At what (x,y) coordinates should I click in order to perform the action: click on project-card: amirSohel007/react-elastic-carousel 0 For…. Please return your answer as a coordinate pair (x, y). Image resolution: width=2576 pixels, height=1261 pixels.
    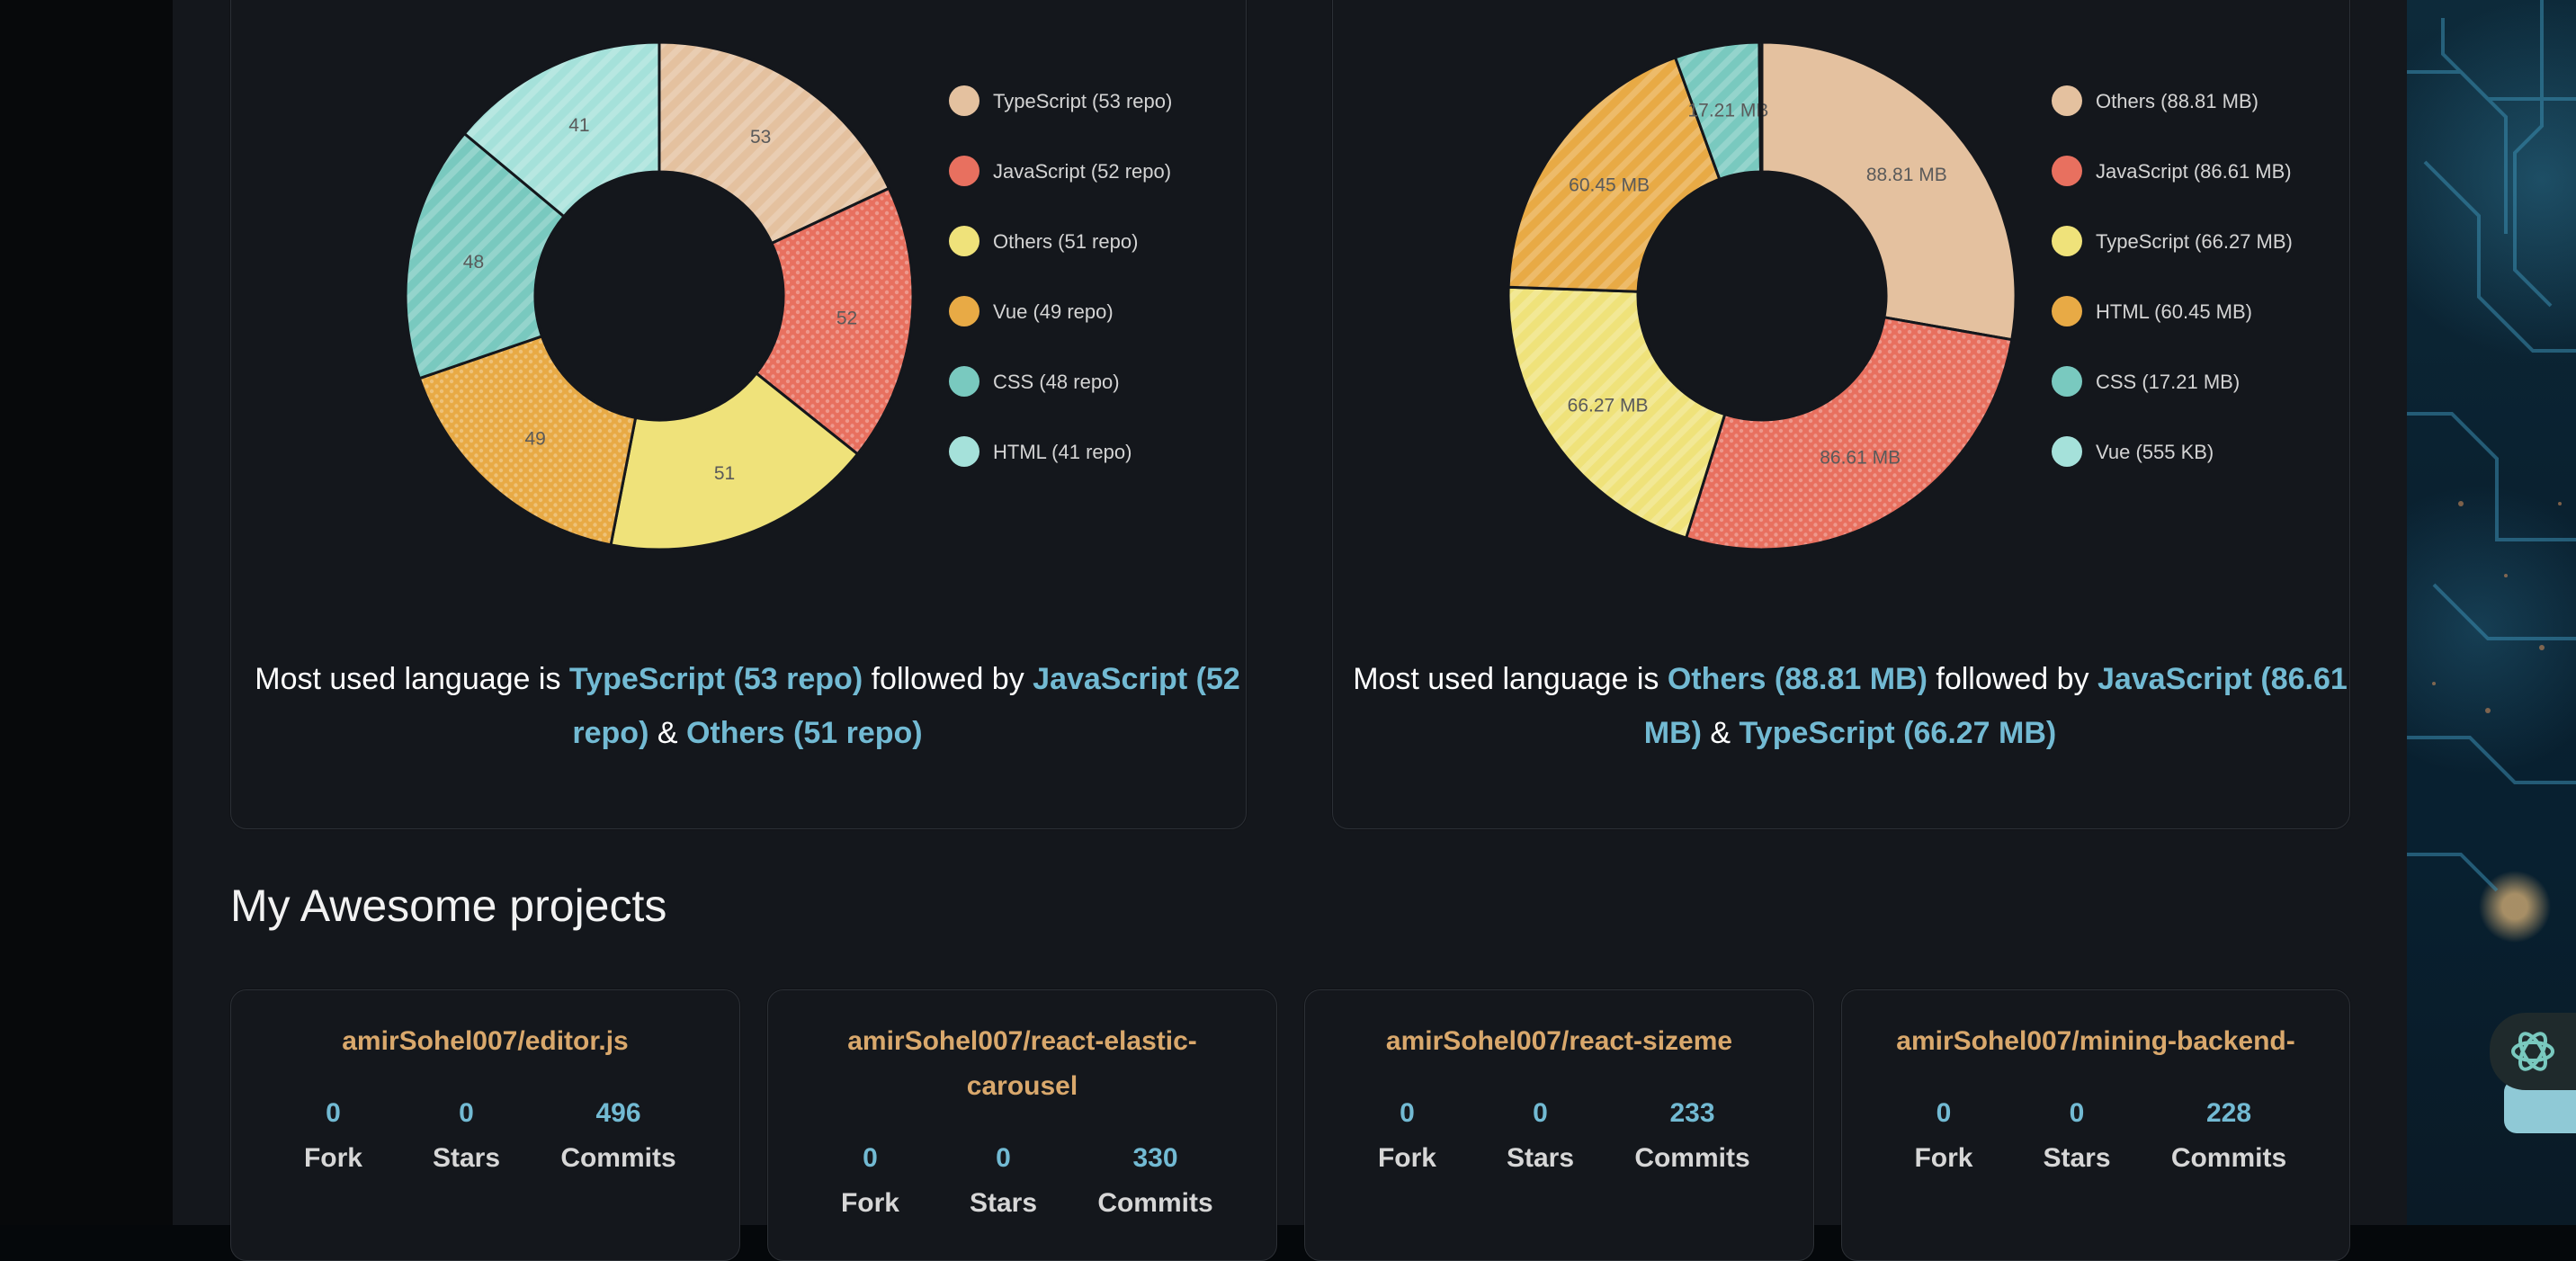
    Looking at the image, I should click on (1022, 1125).